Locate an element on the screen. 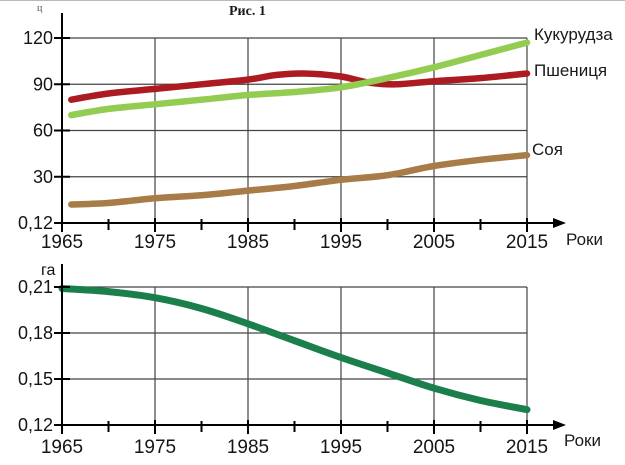 The height and width of the screenshot is (465, 625). Кукурудза-line is located at coordinates (299, 79).